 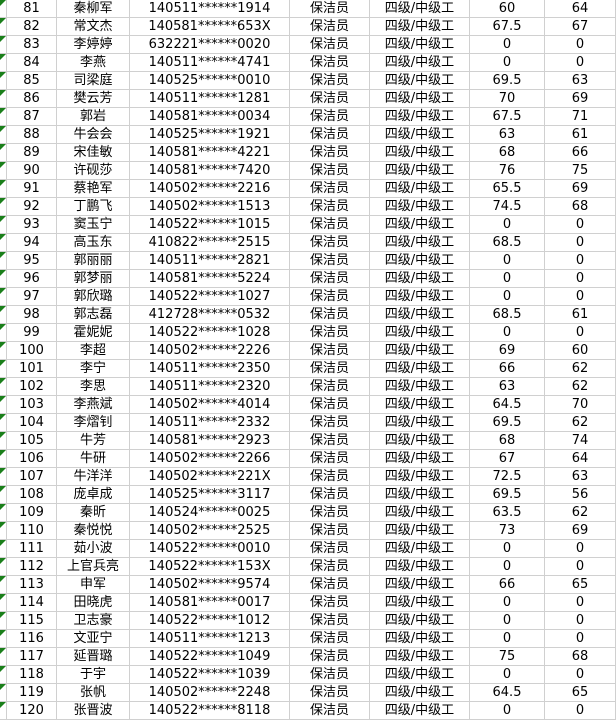 What do you see at coordinates (93, 711) in the screenshot?
I see `name-cell: 张晋波` at bounding box center [93, 711].